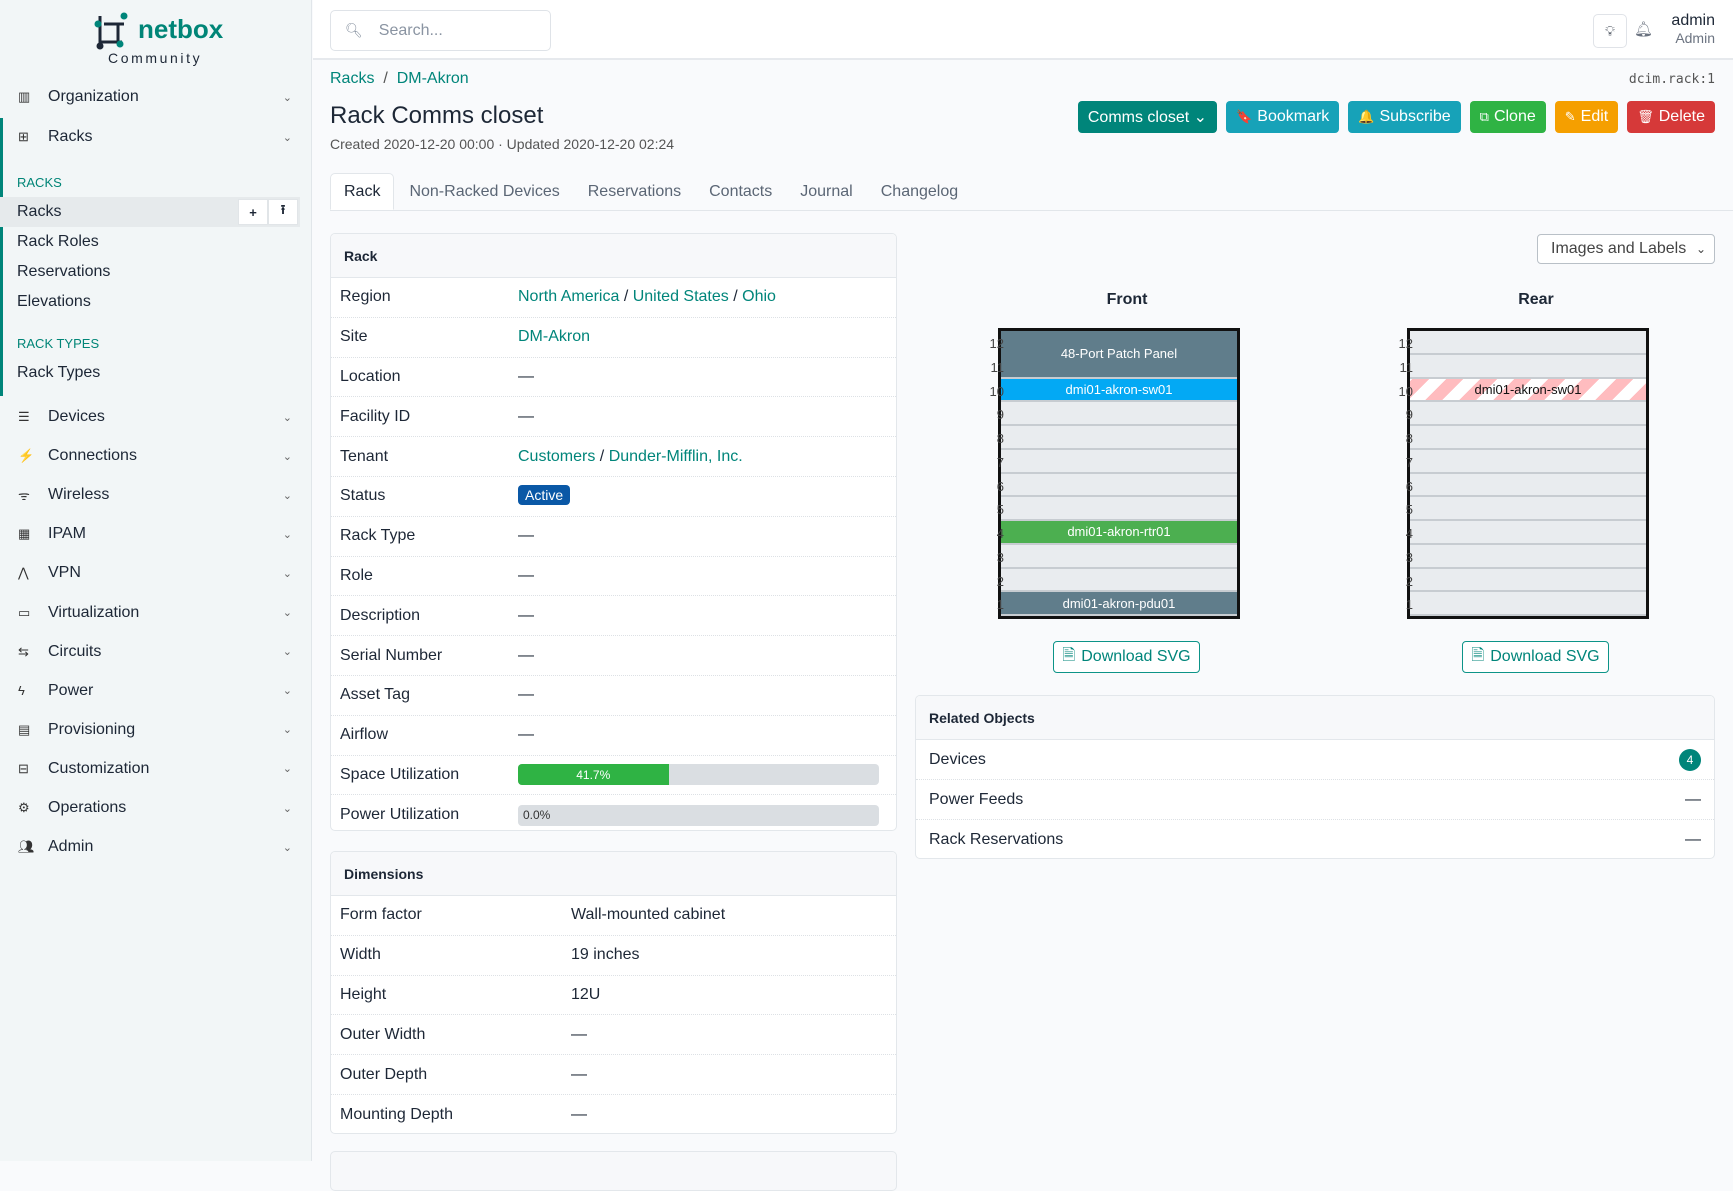 This screenshot has width=1733, height=1191. What do you see at coordinates (698, 775) in the screenshot?
I see `progress-bar: 41.7%` at bounding box center [698, 775].